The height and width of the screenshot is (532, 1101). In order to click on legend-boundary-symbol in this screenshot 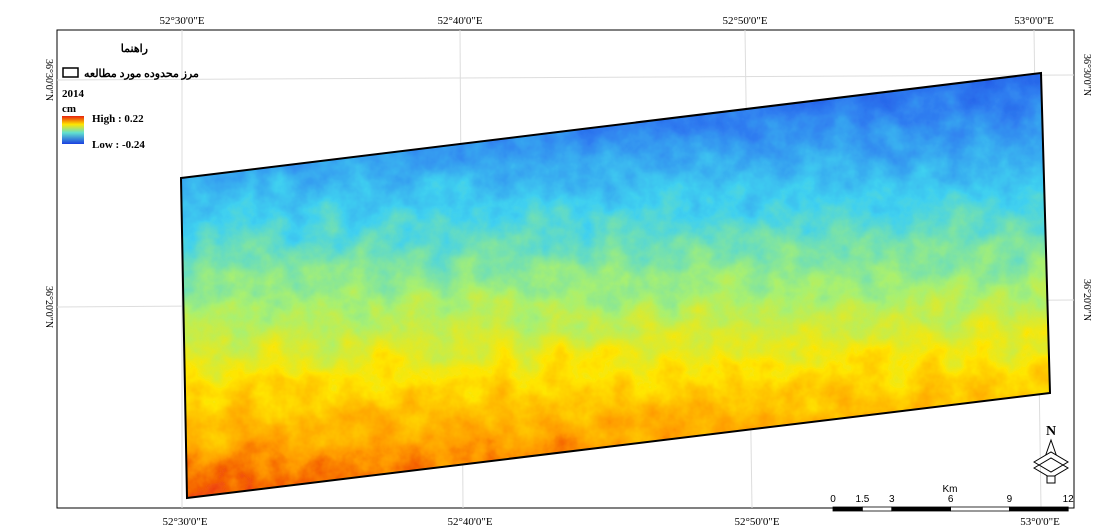, I will do `click(70, 72)`.